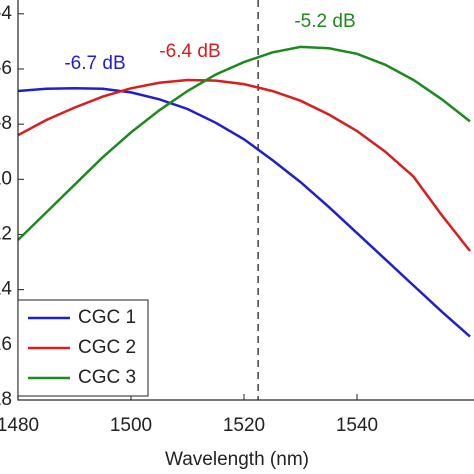  Describe the element at coordinates (6, 289) in the screenshot. I see `y-tick-label: -14` at that location.